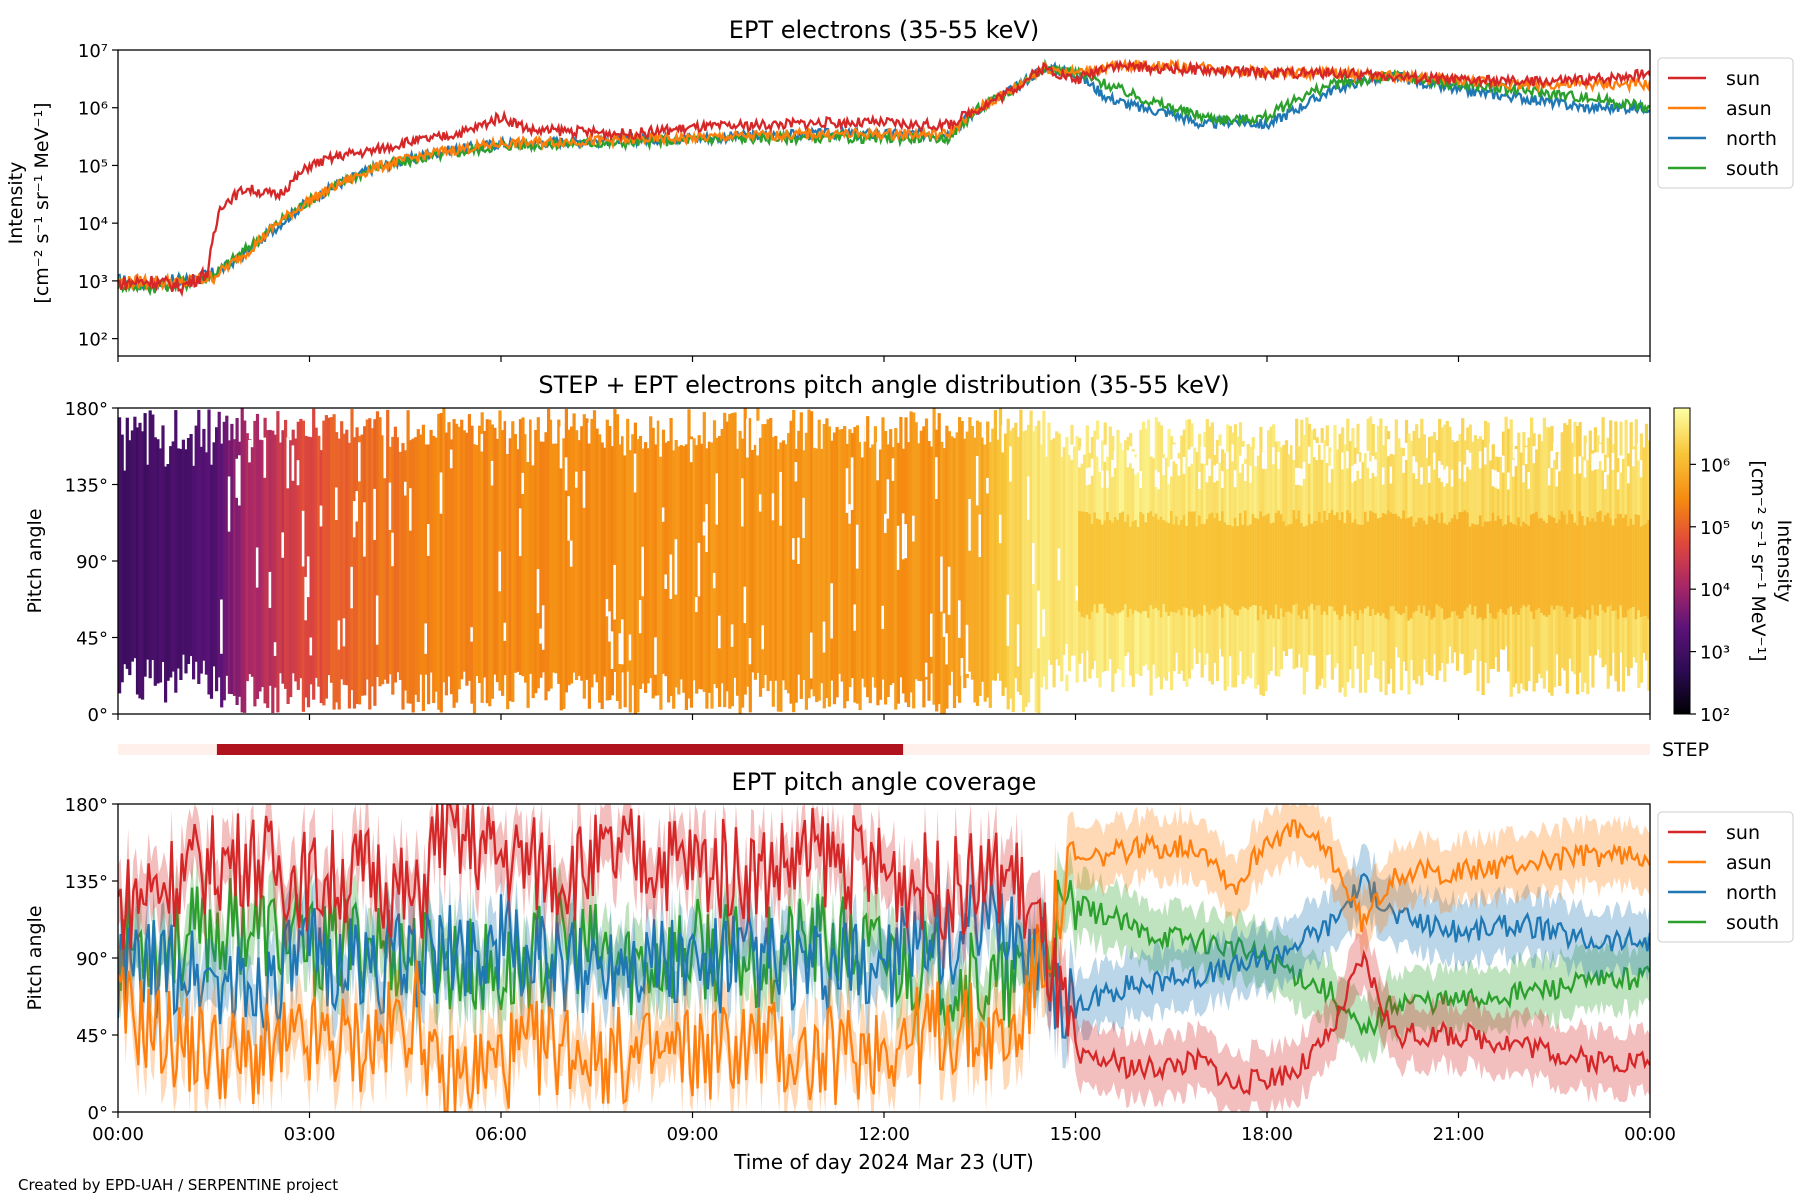 The height and width of the screenshot is (1200, 1800). What do you see at coordinates (1752, 923) in the screenshot?
I see `coverage-legend-label-south: south` at bounding box center [1752, 923].